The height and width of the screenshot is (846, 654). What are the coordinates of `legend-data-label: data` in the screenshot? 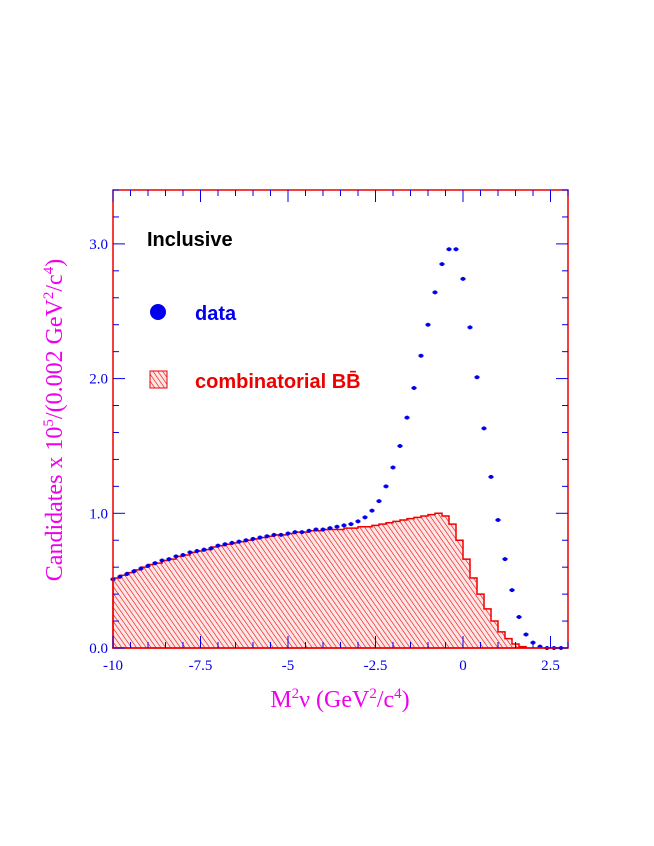 It's located at (216, 314).